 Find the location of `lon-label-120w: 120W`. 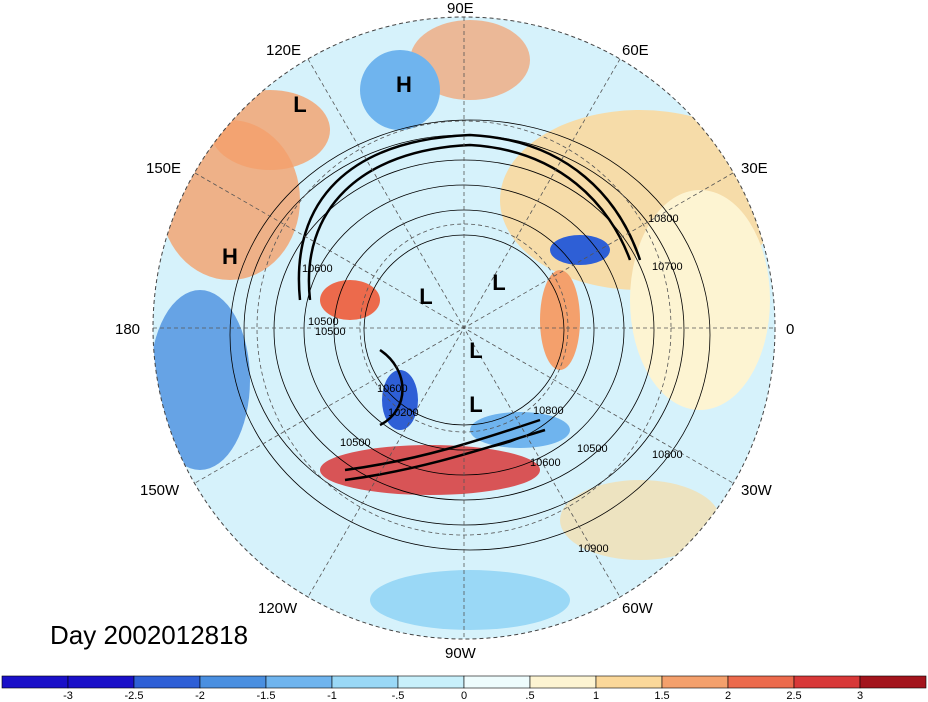

lon-label-120w: 120W is located at coordinates (278, 608).